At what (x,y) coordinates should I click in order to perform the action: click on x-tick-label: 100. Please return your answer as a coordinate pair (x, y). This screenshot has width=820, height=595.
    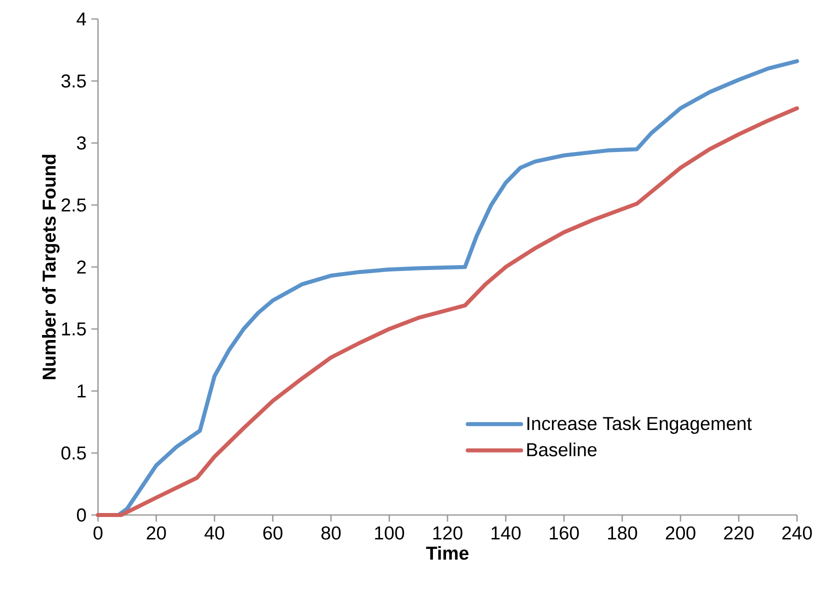
    Looking at the image, I should click on (389, 533).